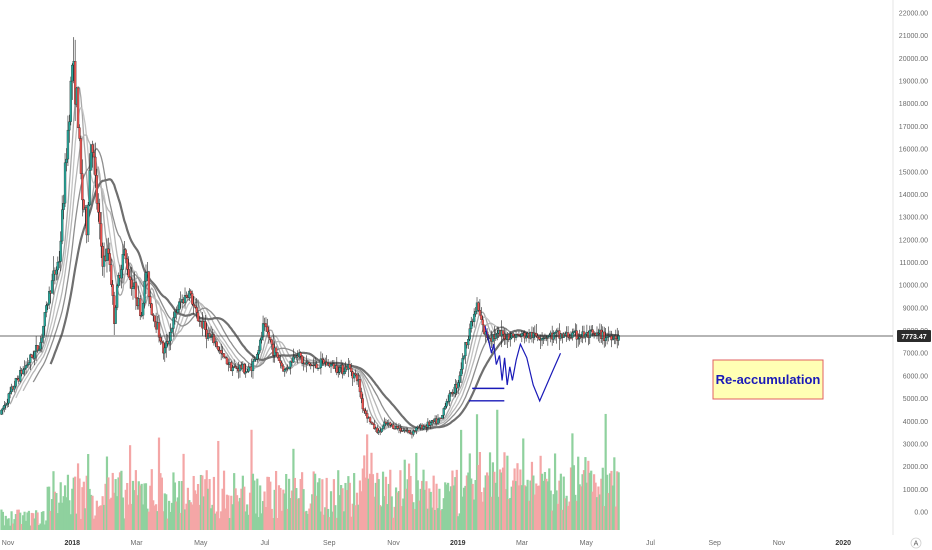 The image size is (932, 550). I want to click on y-tick-label: 21000.00, so click(913, 36).